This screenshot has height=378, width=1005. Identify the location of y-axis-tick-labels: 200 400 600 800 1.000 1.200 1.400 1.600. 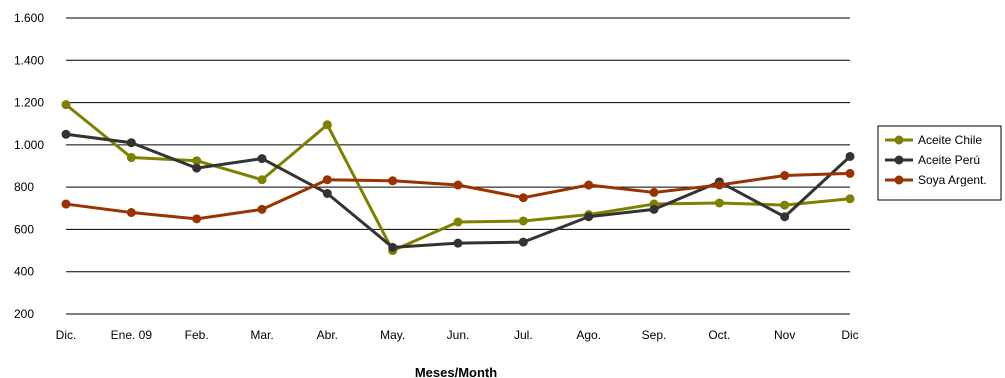
(29, 166).